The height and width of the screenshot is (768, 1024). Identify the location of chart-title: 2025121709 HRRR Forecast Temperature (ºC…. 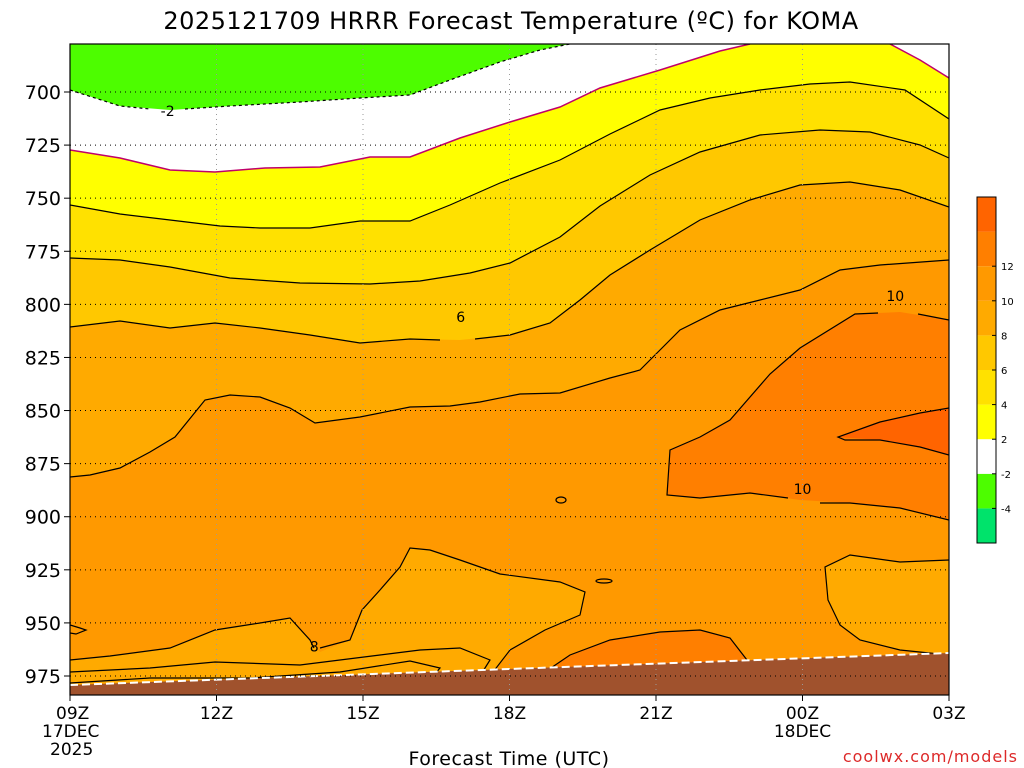
(510, 21).